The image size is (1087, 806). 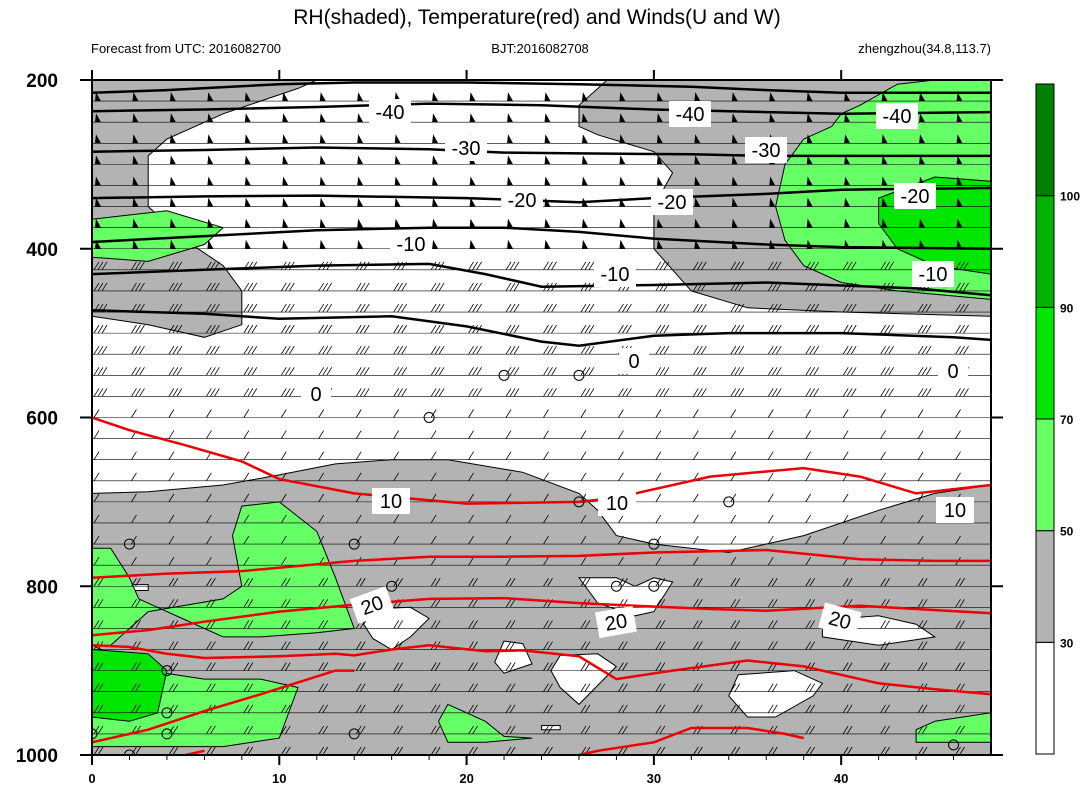 I want to click on isotherm-line-cold, so click(x=541, y=152).